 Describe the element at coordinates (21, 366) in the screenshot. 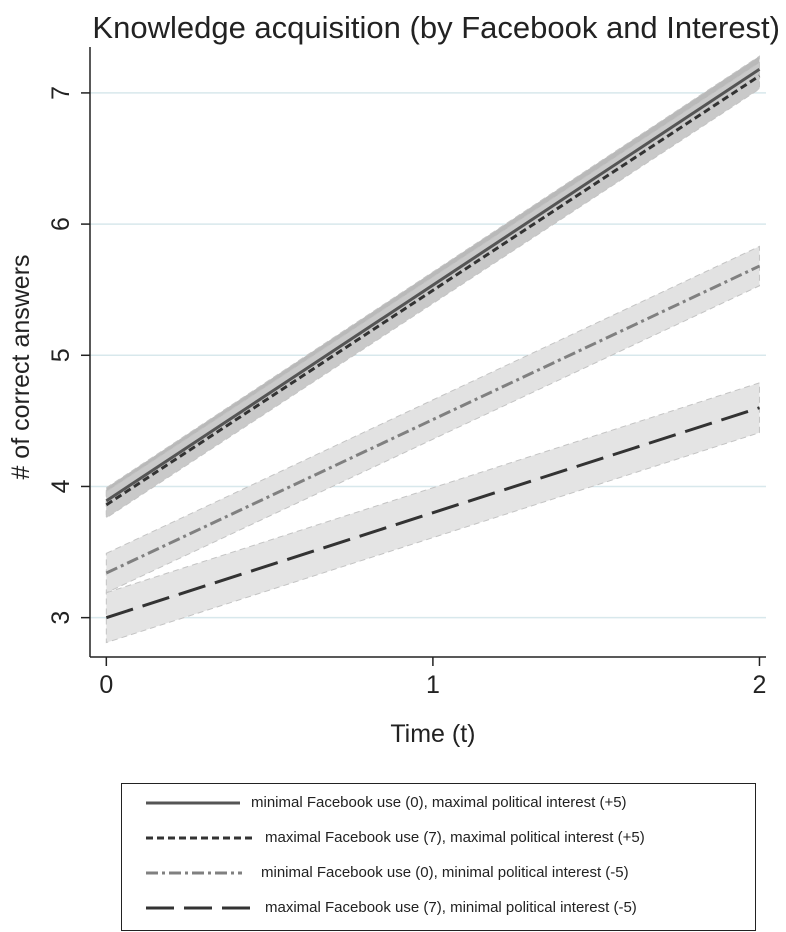

I see `y-axis-label: # of correct answers` at that location.